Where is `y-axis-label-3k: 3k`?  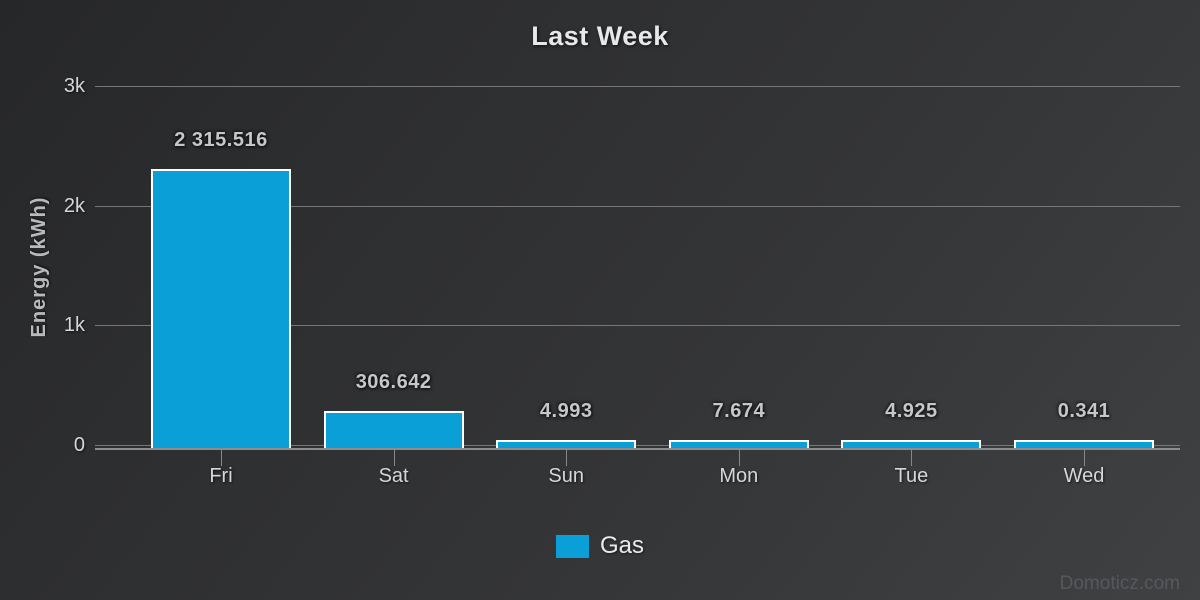 y-axis-label-3k: 3k is located at coordinates (74, 85).